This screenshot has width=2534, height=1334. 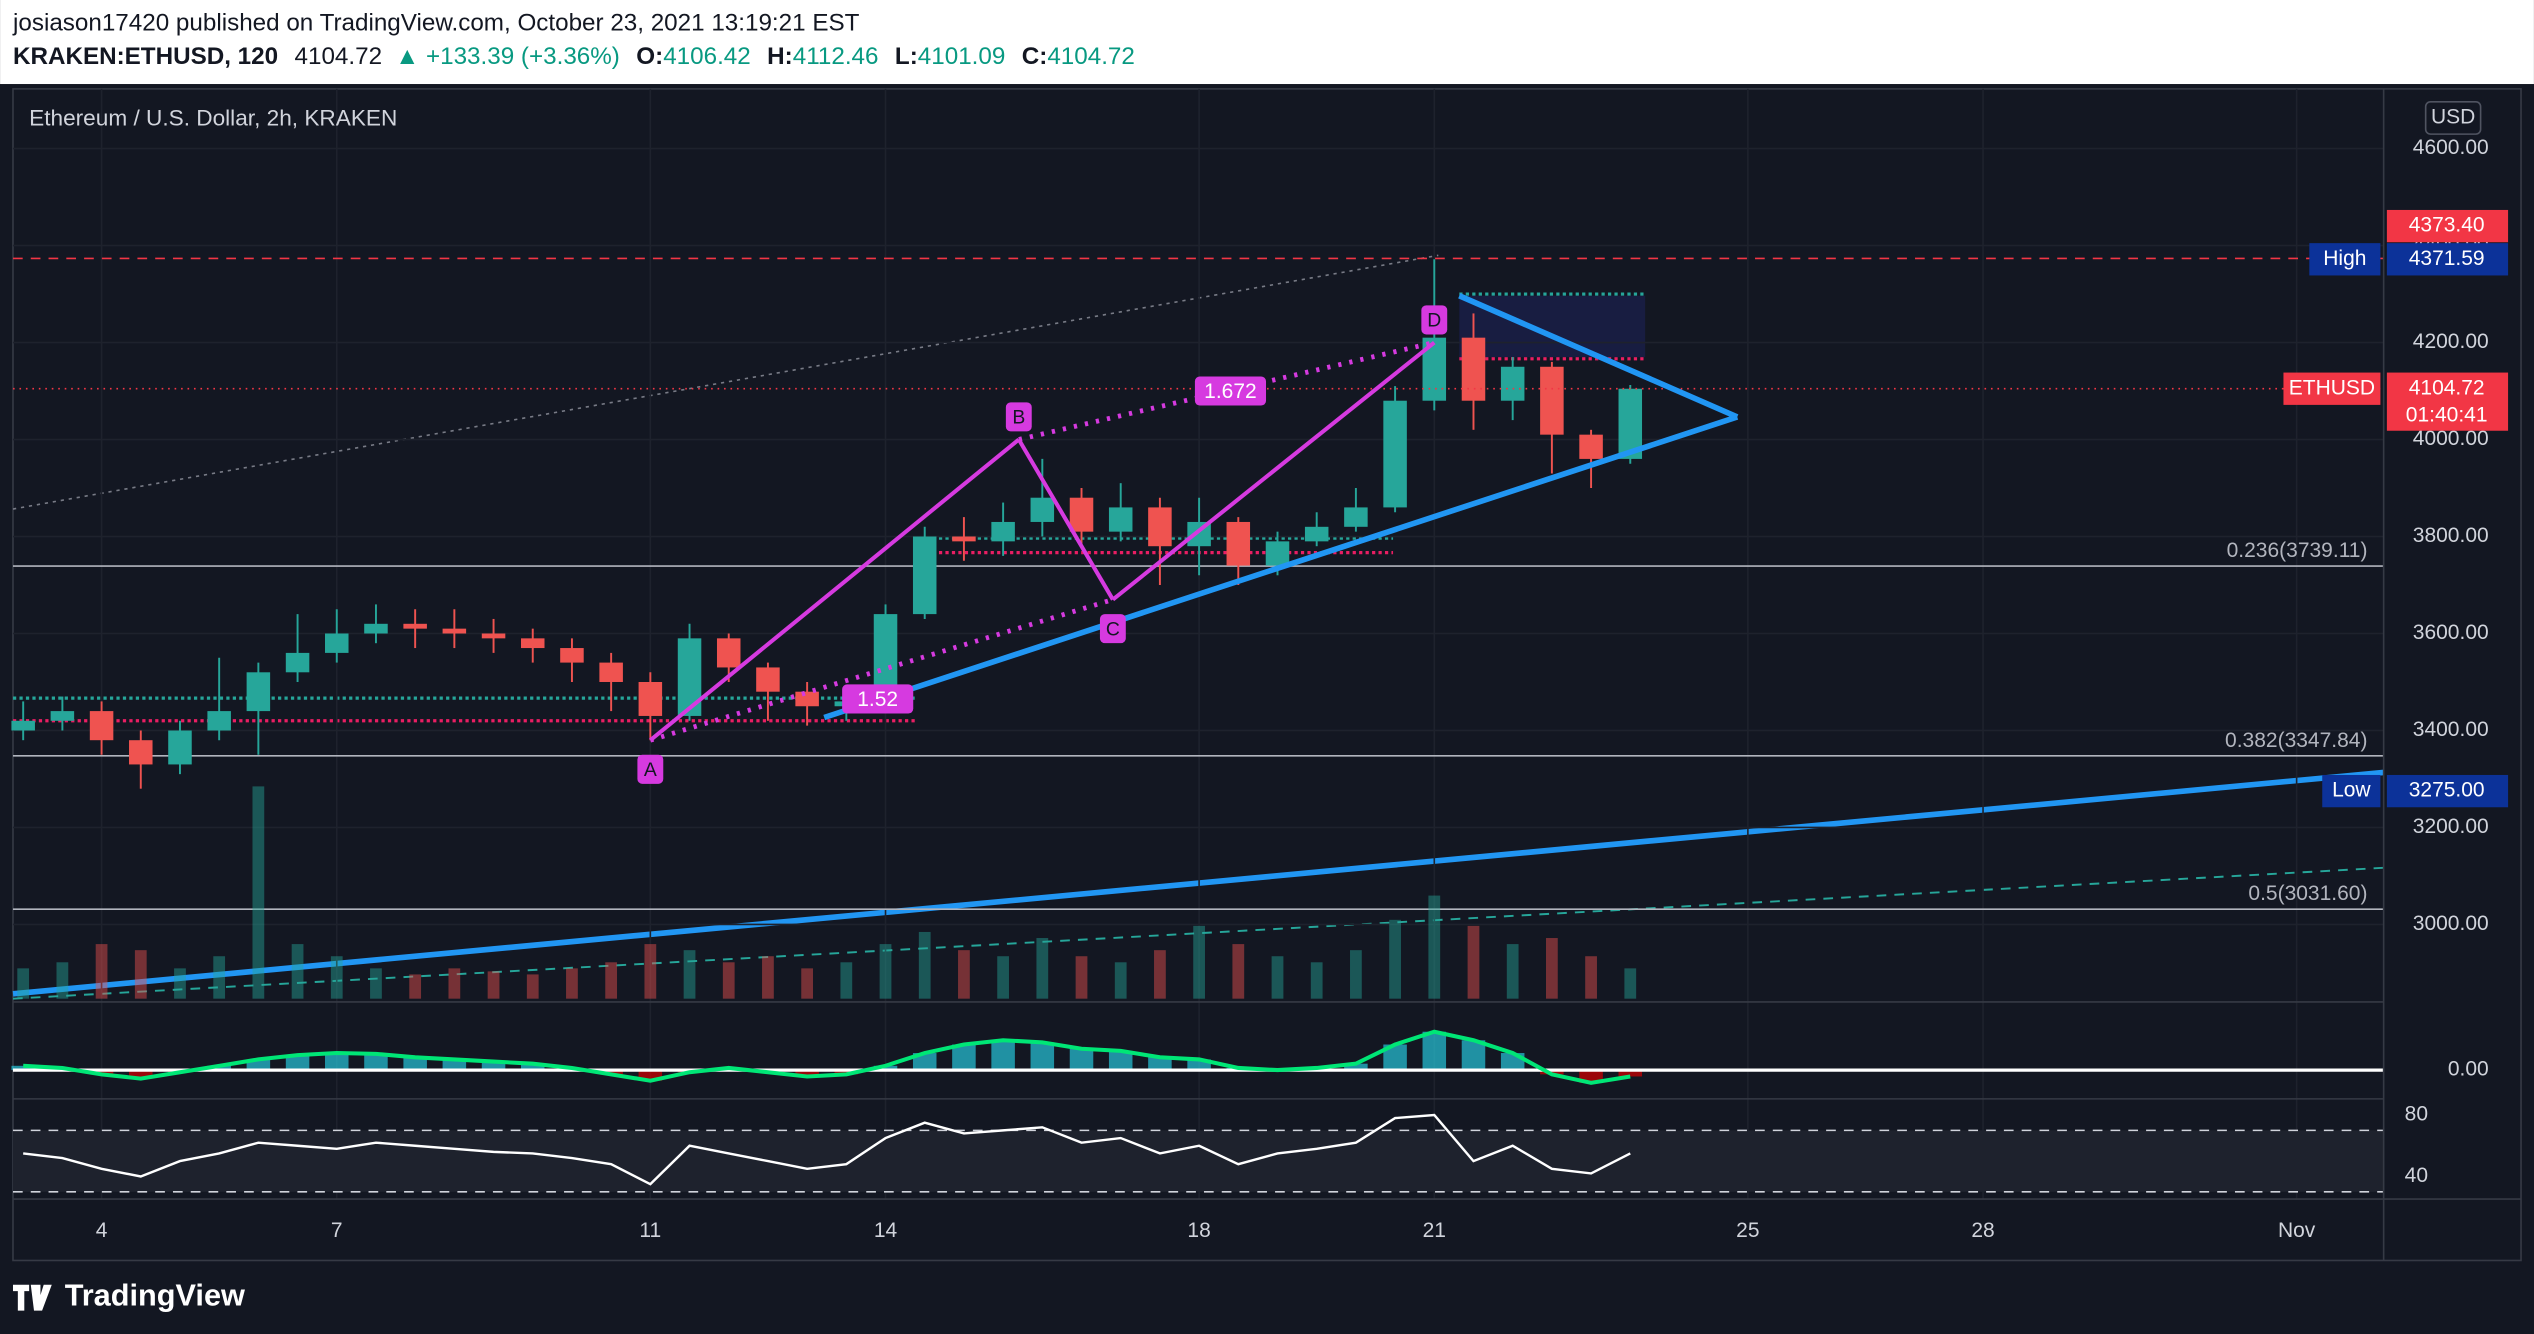 I want to click on macd-tick-label: 0.00, so click(x=2468, y=1069).